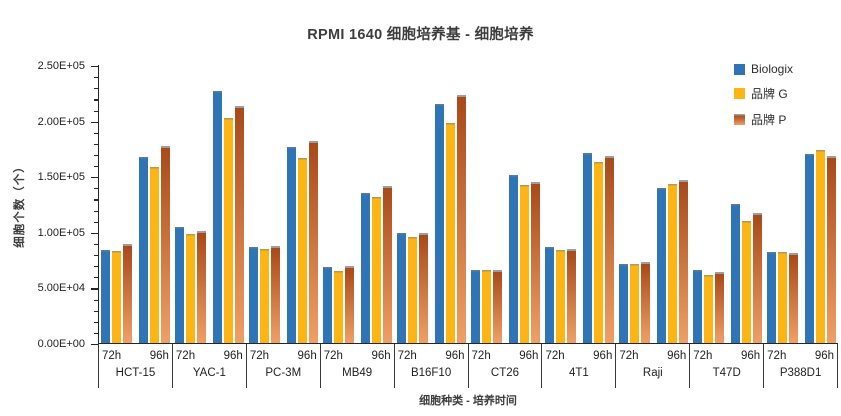 The width and height of the screenshot is (841, 416). I want to click on y-tick-label: 5.00E+04, so click(61, 288).